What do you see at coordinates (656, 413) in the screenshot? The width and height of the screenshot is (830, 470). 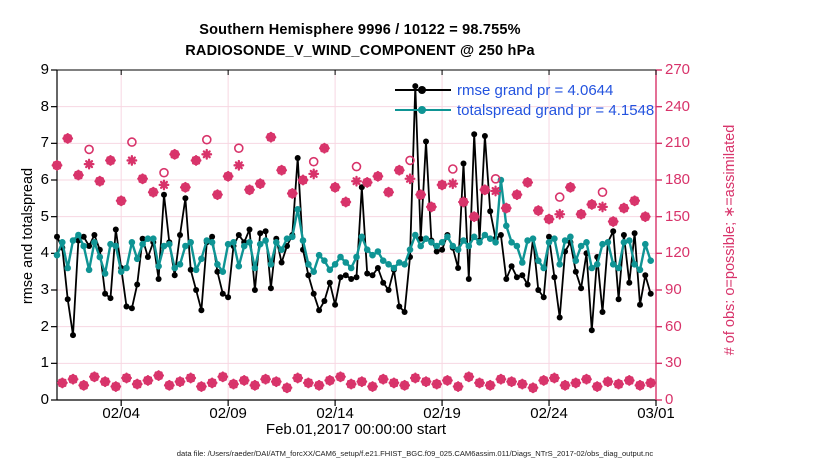 I see `x-tick-label: 03/01` at bounding box center [656, 413].